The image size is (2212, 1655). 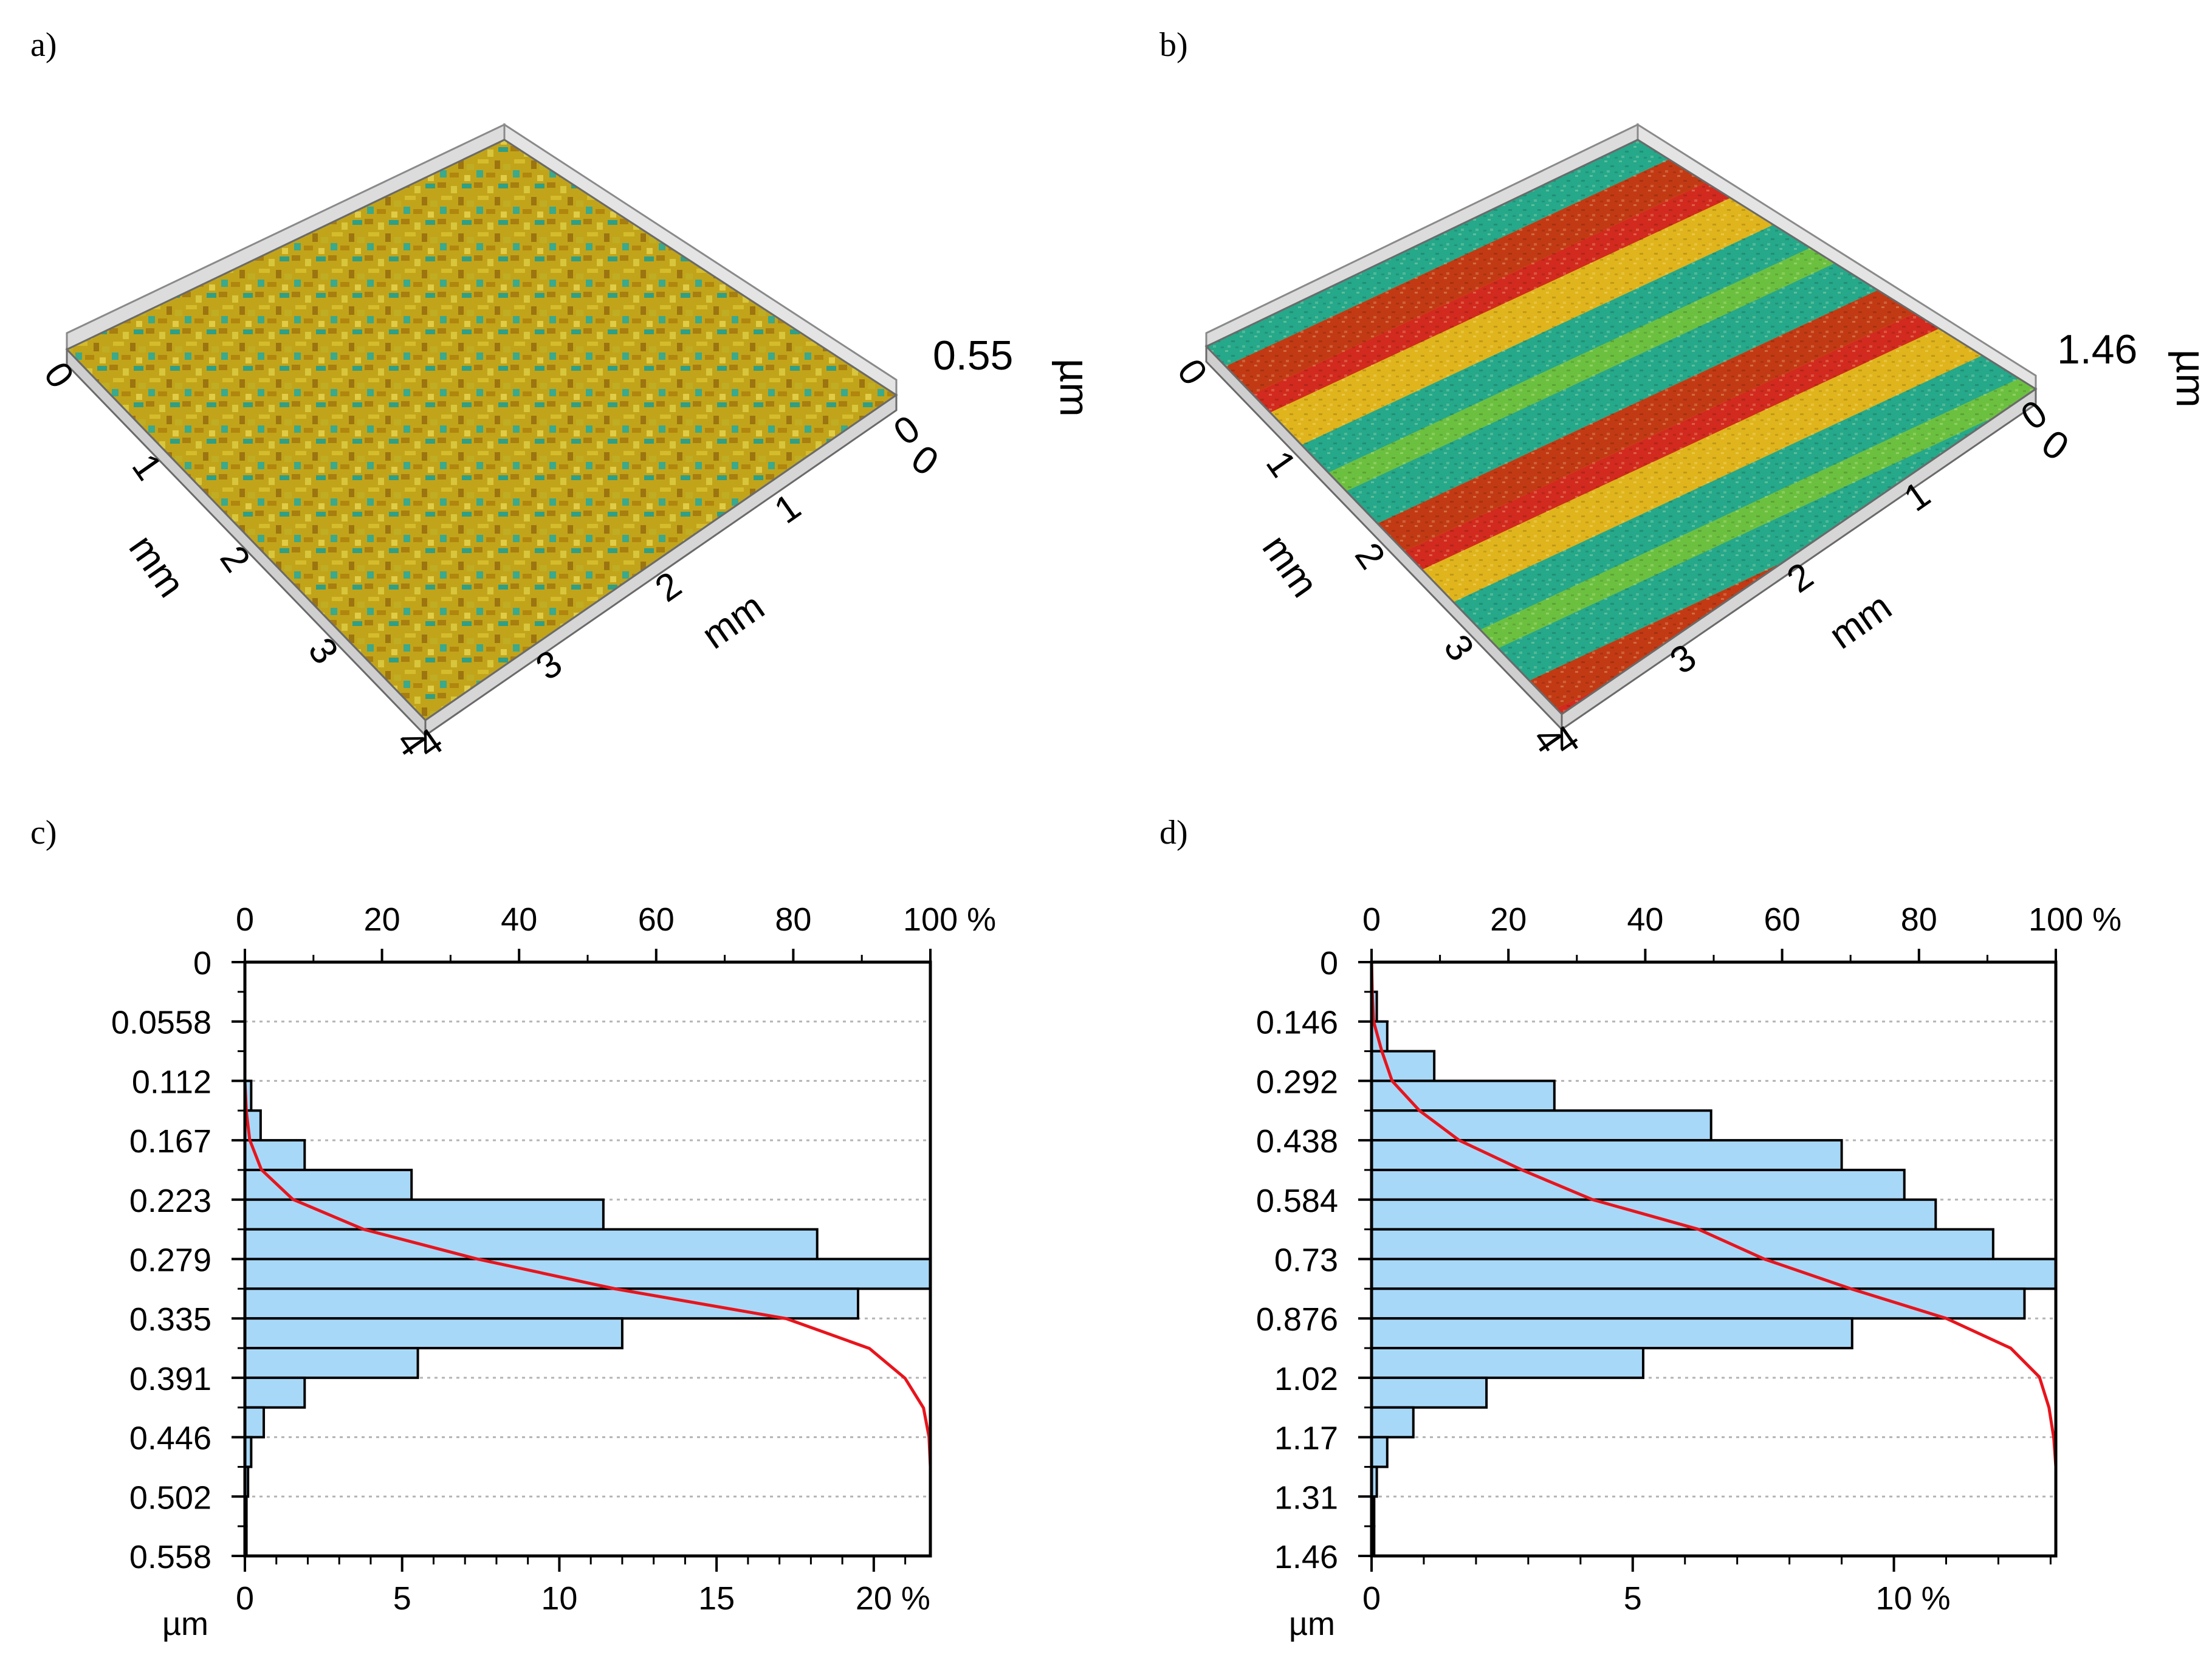 I want to click on surface-a, so click(x=481, y=430).